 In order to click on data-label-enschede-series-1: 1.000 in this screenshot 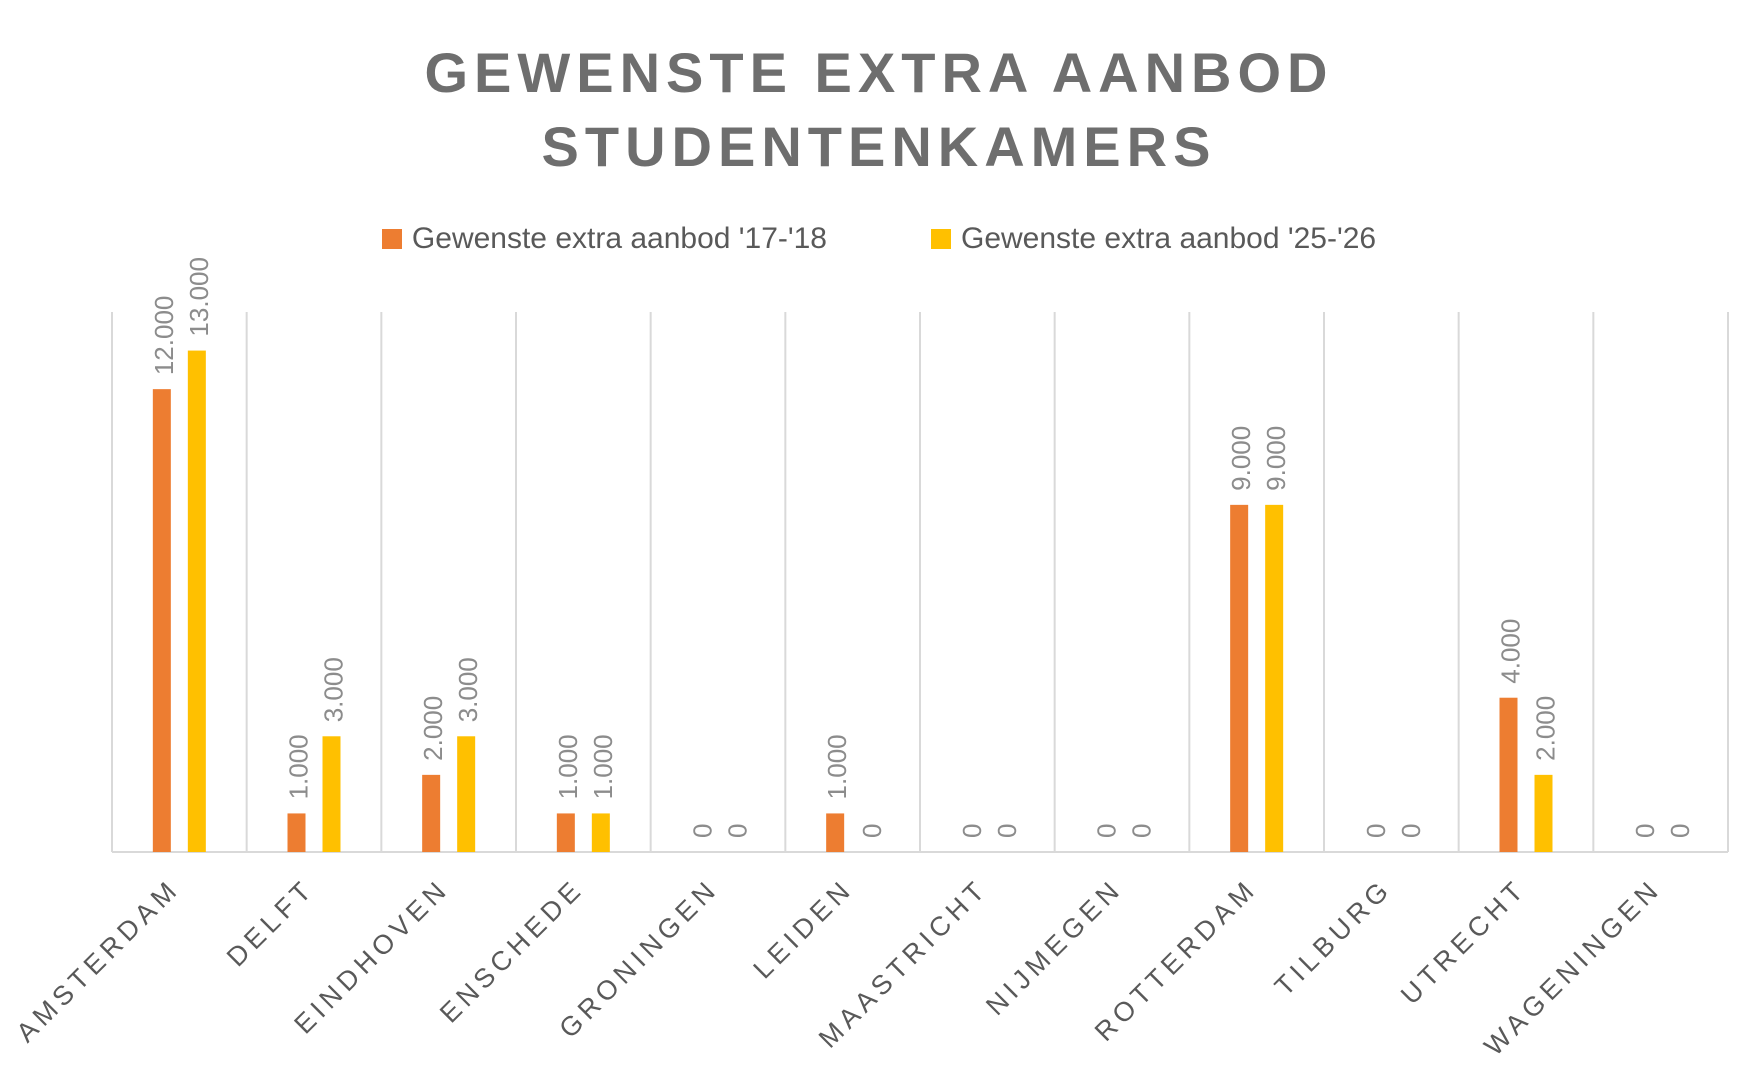, I will do `click(568, 766)`.